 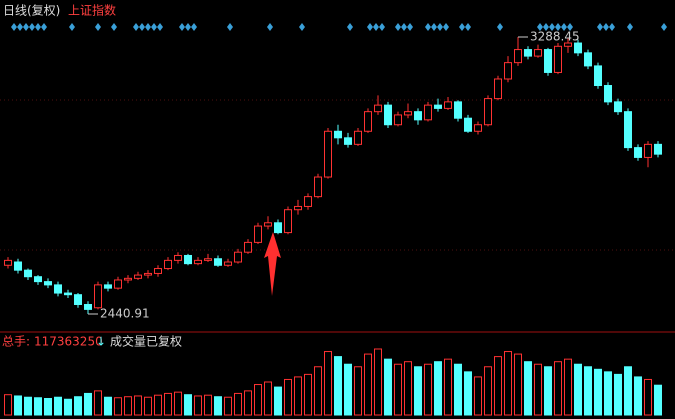 What do you see at coordinates (16, 342) in the screenshot?
I see `volume-prefix: 总手:` at bounding box center [16, 342].